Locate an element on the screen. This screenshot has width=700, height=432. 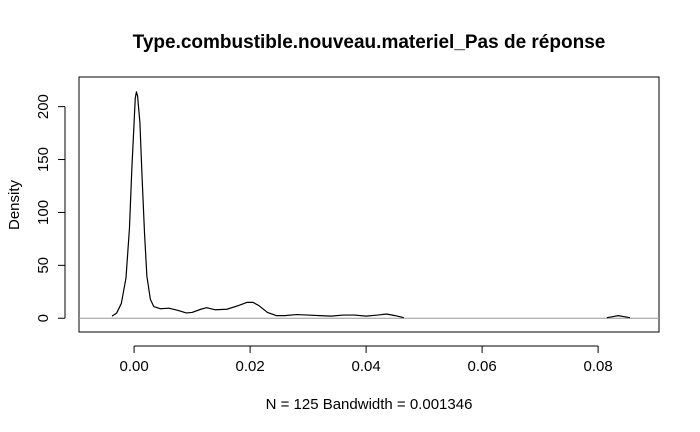
x-axis: 0.00 0.02 0.04 0.06 0.08 is located at coordinates (366, 360).